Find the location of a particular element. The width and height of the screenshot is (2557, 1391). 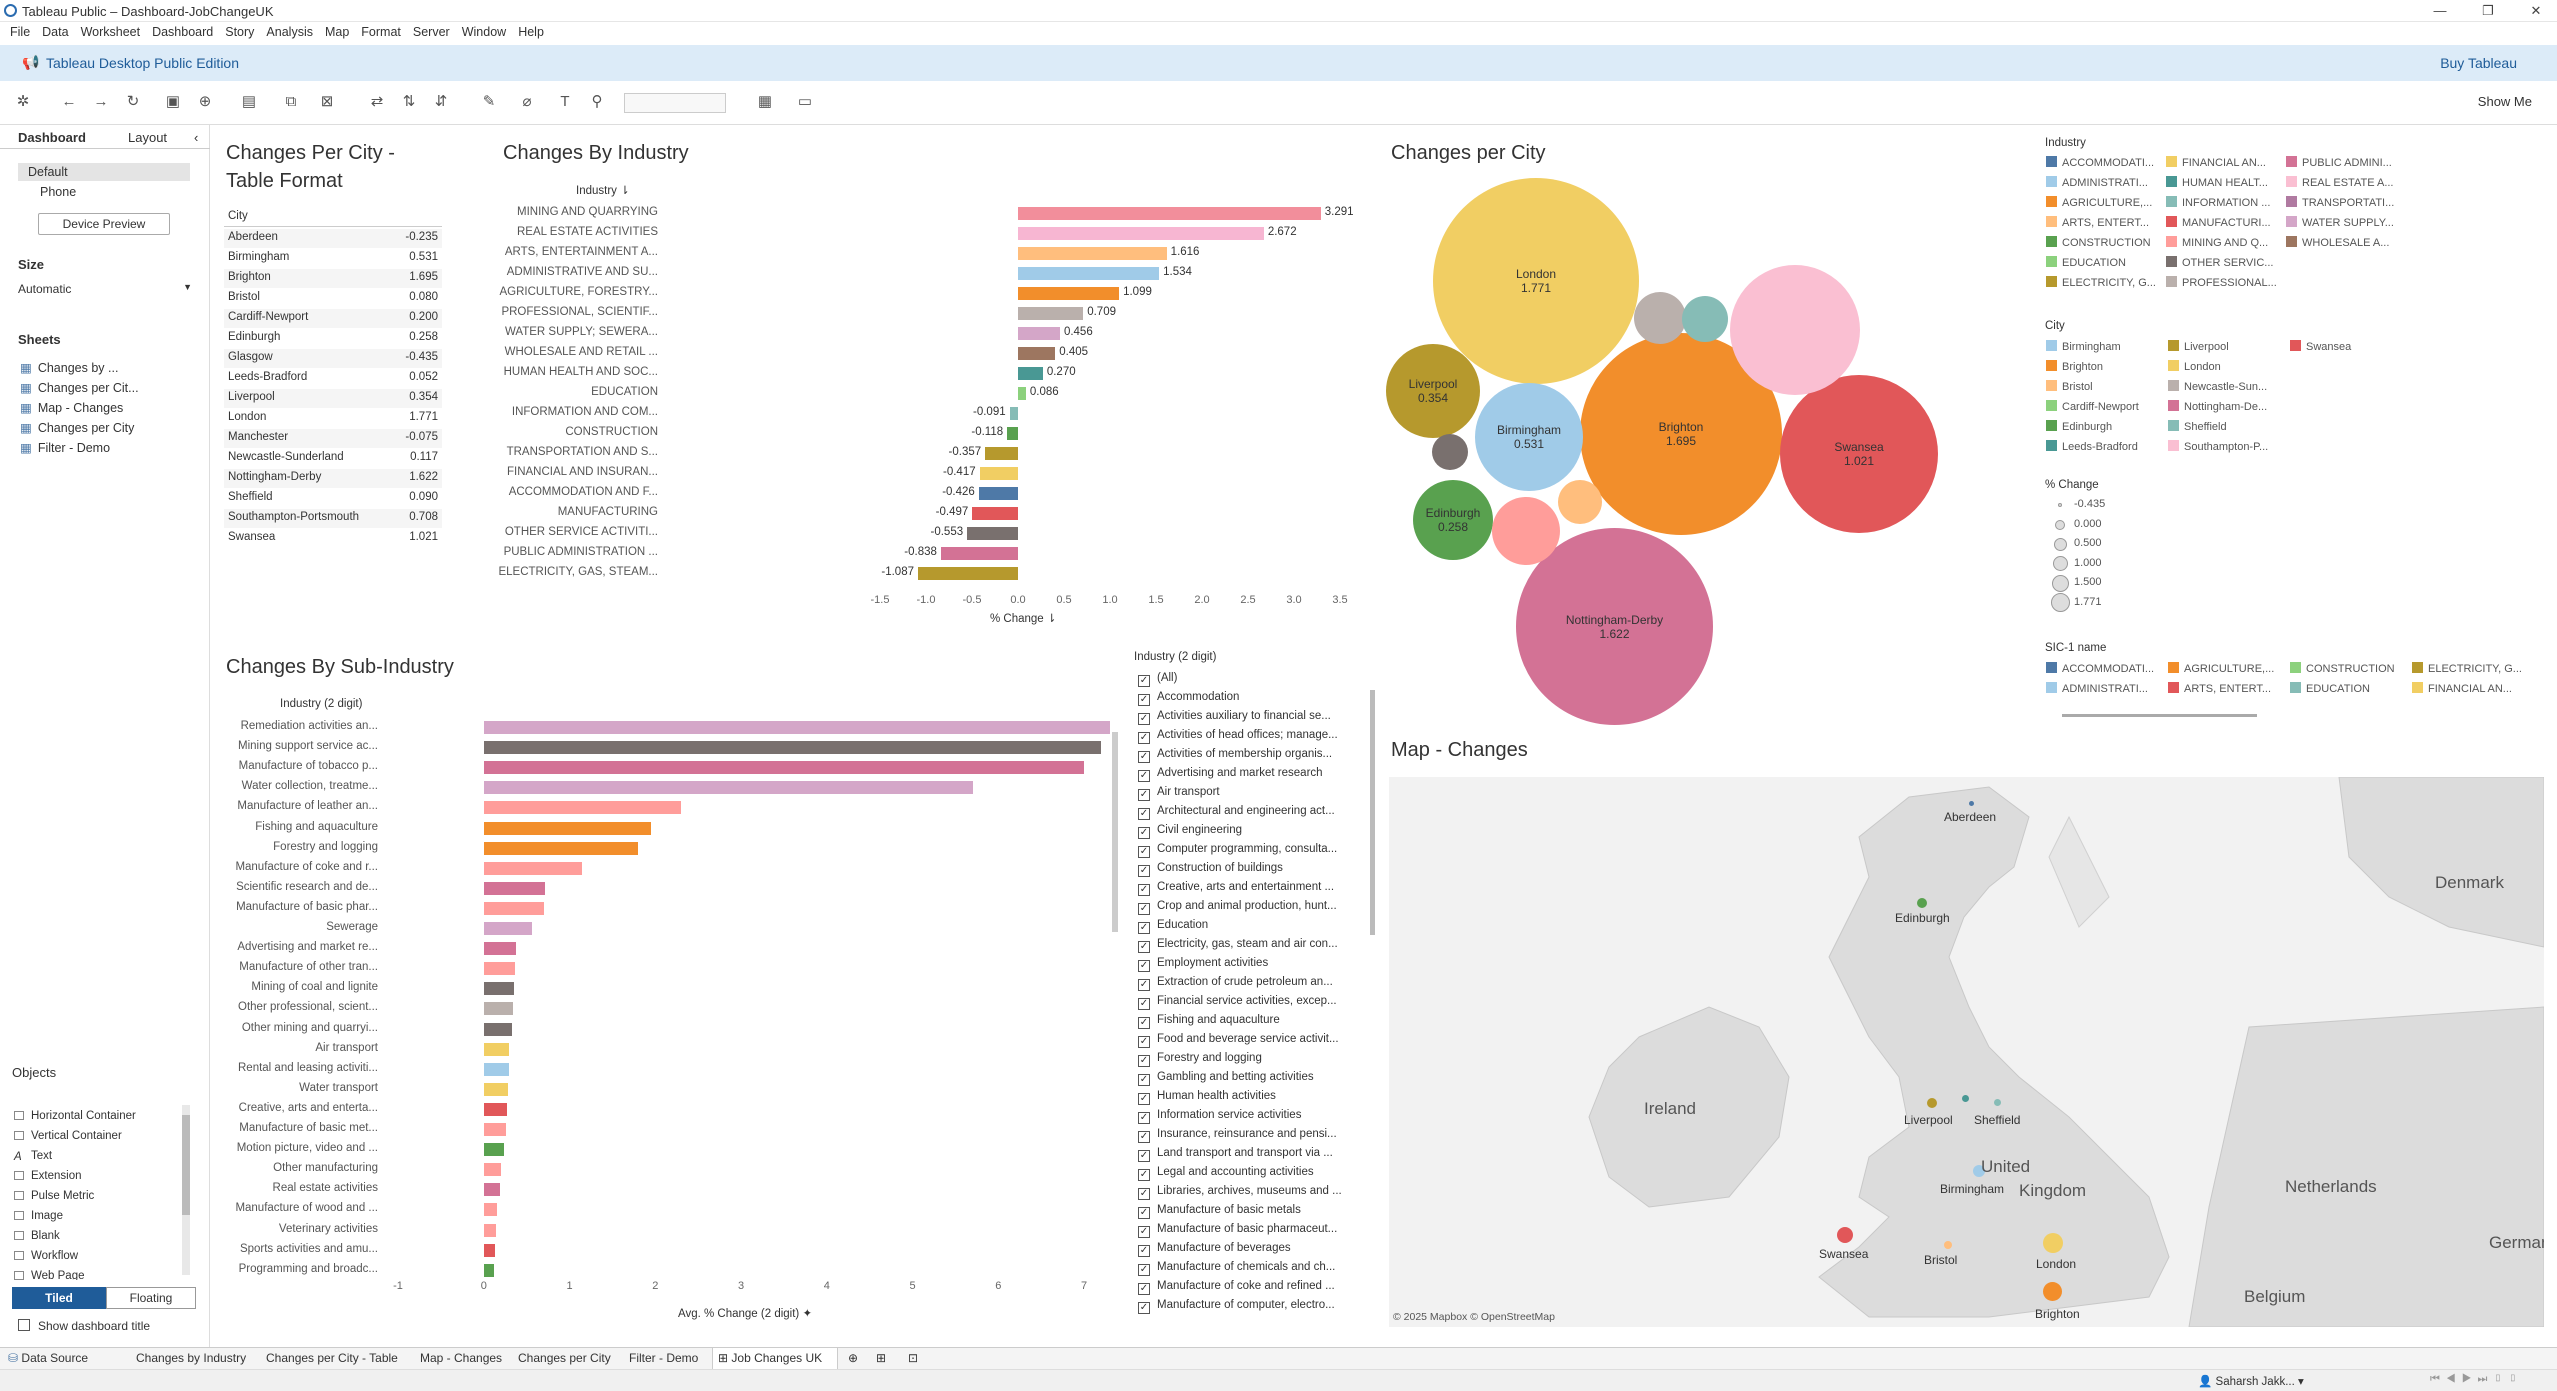

sheet-item: ▦ Map - Changes is located at coordinates (72, 408).